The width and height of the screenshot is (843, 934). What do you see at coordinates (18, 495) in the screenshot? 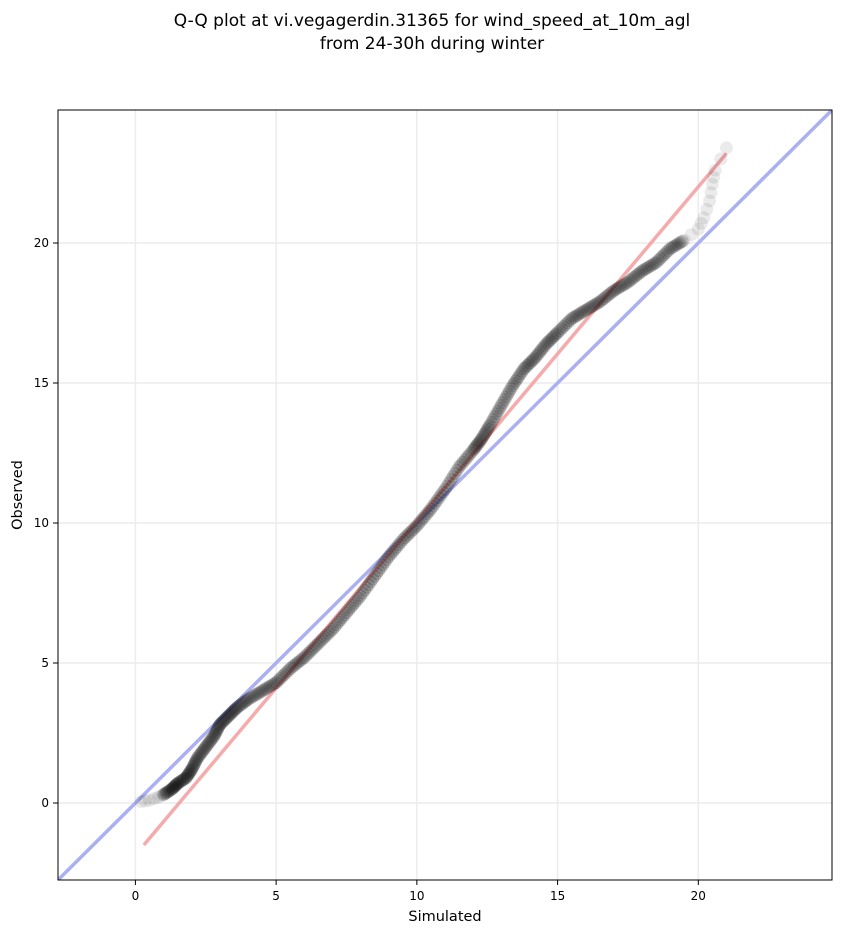
I see `y-axis-label: Observed` at bounding box center [18, 495].